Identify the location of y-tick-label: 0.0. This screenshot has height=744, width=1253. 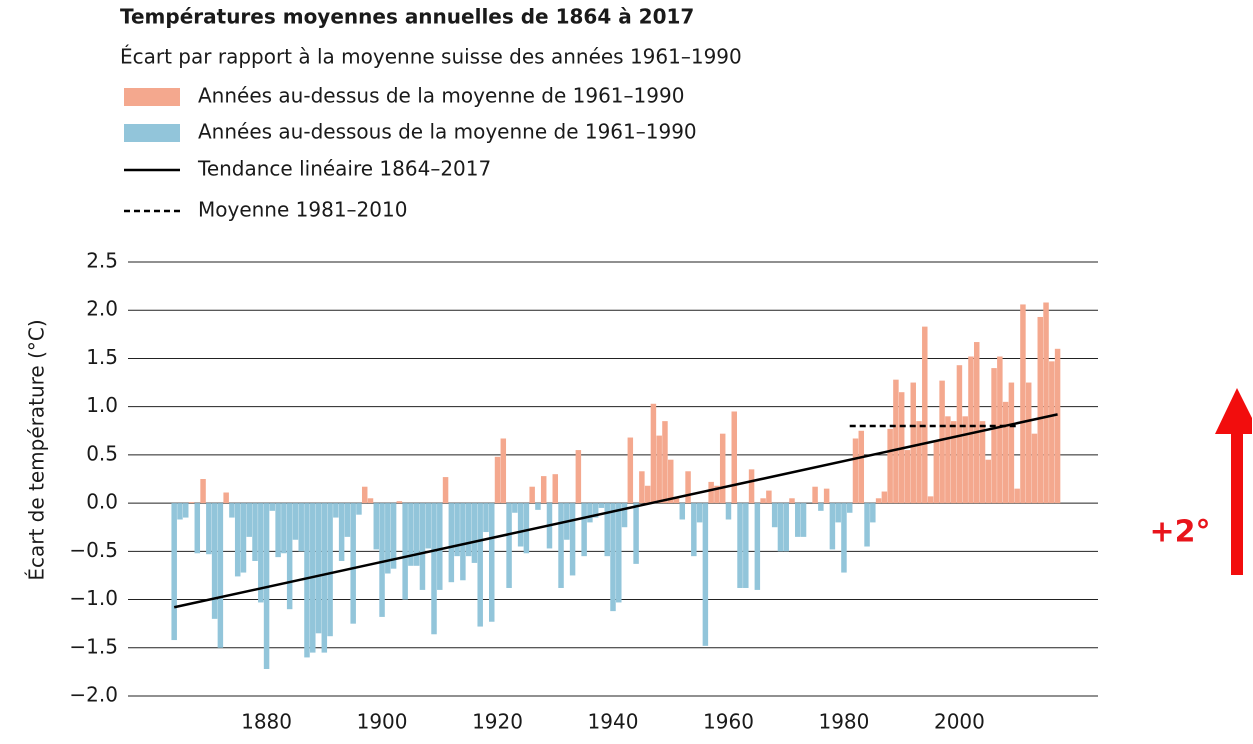
(102, 502).